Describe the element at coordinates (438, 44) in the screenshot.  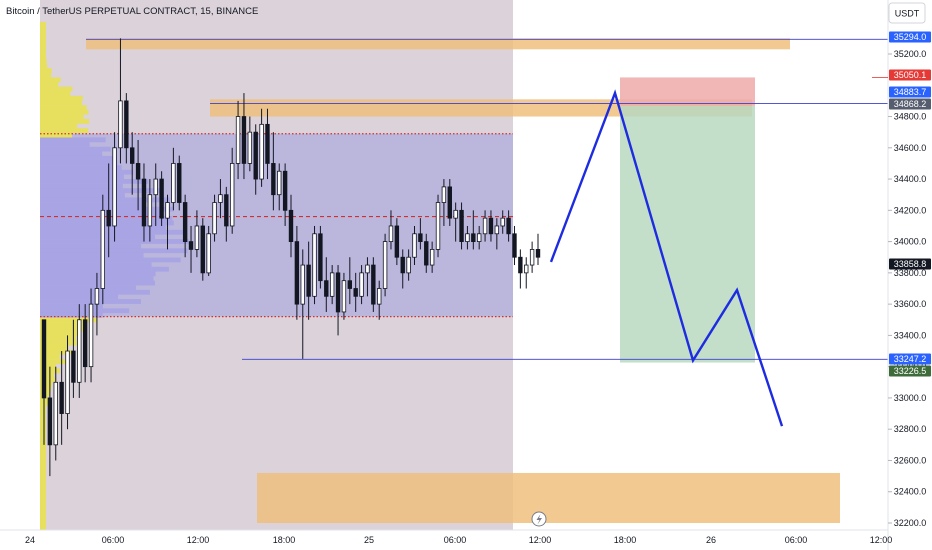
I see `zone-box` at that location.